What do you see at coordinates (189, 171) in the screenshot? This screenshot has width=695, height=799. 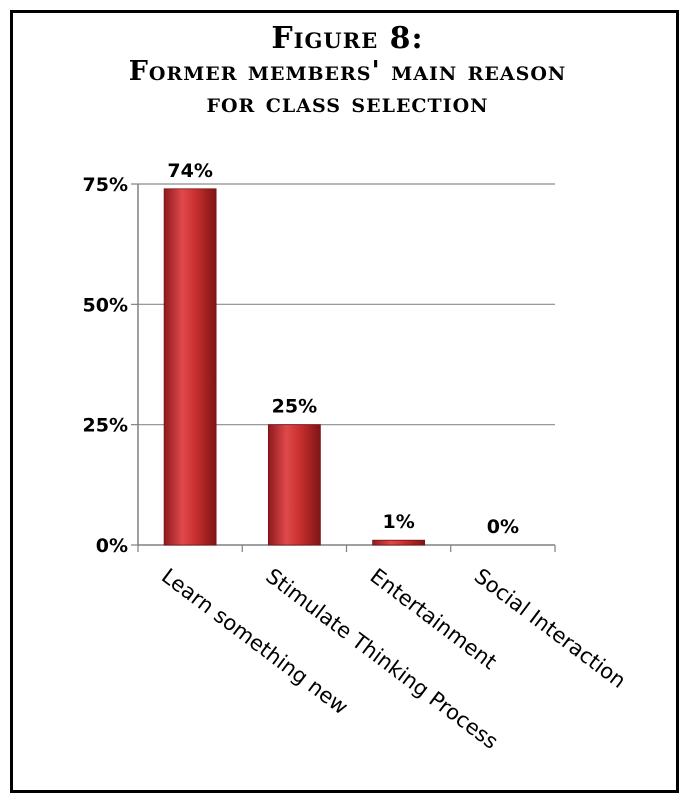 I see `data-label: 74%` at bounding box center [189, 171].